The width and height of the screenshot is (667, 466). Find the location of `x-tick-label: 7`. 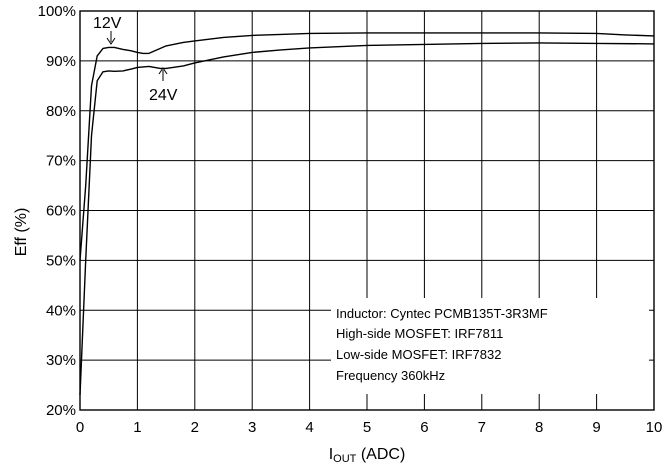

x-tick-label: 7 is located at coordinates (482, 427).